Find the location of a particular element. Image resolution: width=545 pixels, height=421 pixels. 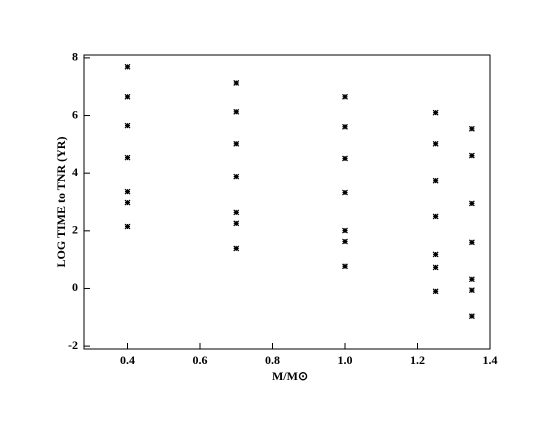

y-tick-label: 2 is located at coordinates (75, 230).